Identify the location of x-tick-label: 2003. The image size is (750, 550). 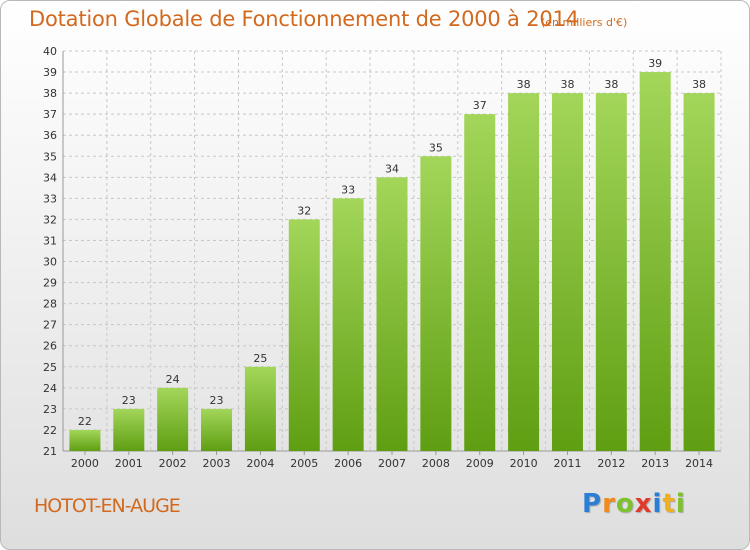
(217, 463).